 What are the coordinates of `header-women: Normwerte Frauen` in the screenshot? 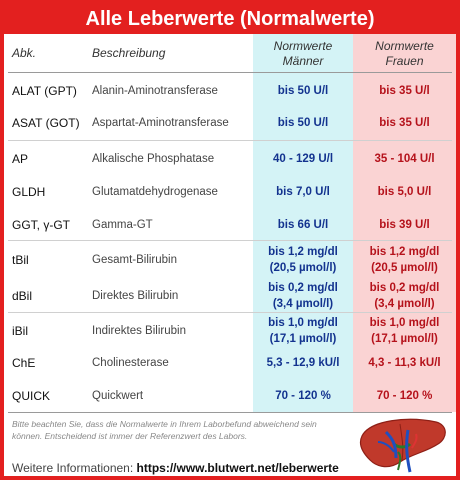 It's located at (404, 54).